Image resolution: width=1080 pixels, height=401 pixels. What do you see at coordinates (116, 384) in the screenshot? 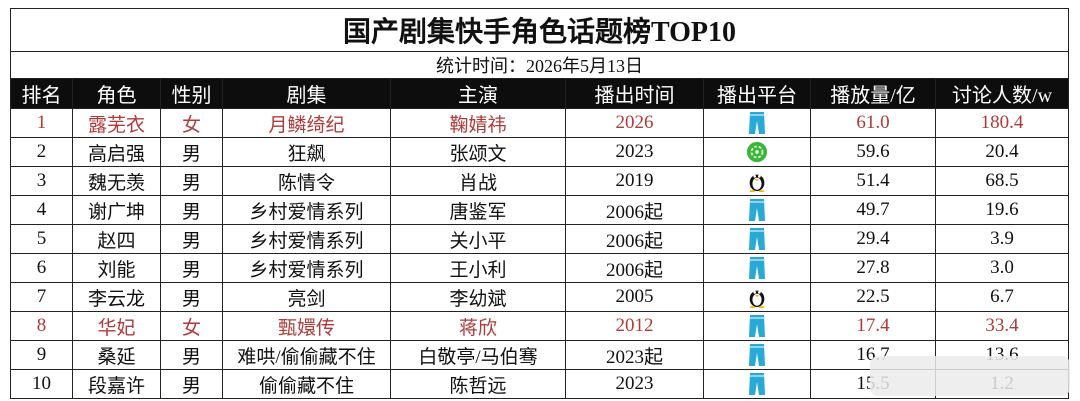
I see `table-cell: 段嘉许` at bounding box center [116, 384].